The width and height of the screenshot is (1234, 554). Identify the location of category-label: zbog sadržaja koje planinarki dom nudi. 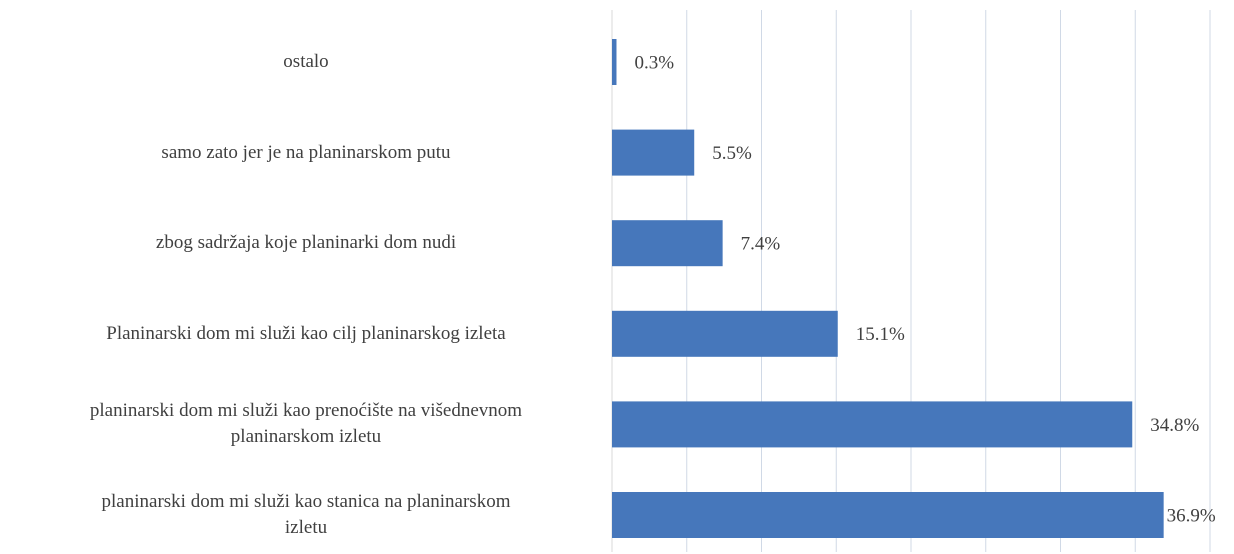
(306, 243).